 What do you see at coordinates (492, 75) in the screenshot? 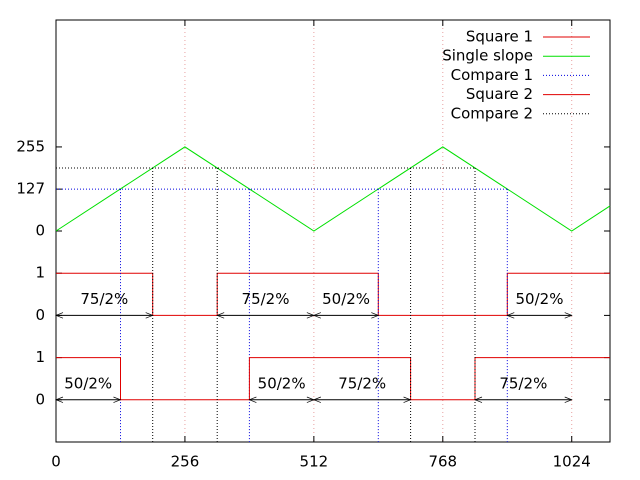
I see `legend-label: Compare 1` at bounding box center [492, 75].